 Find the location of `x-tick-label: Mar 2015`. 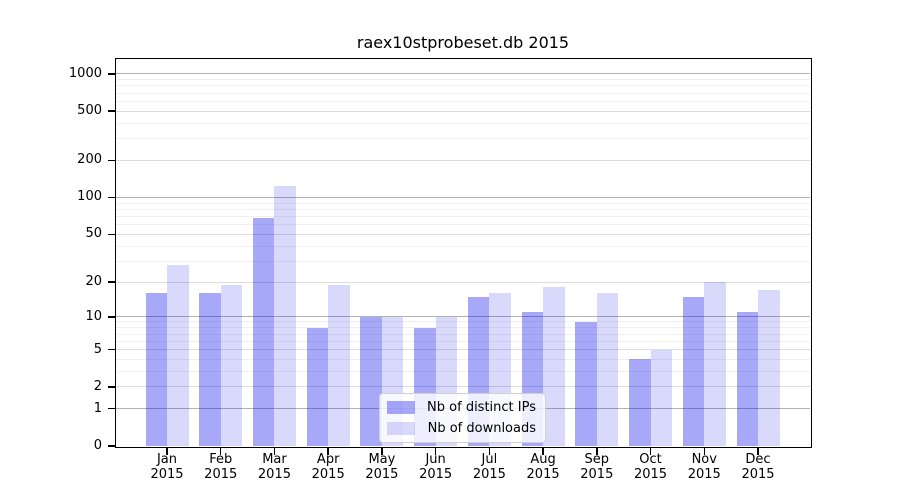

x-tick-label: Mar 2015 is located at coordinates (274, 467).